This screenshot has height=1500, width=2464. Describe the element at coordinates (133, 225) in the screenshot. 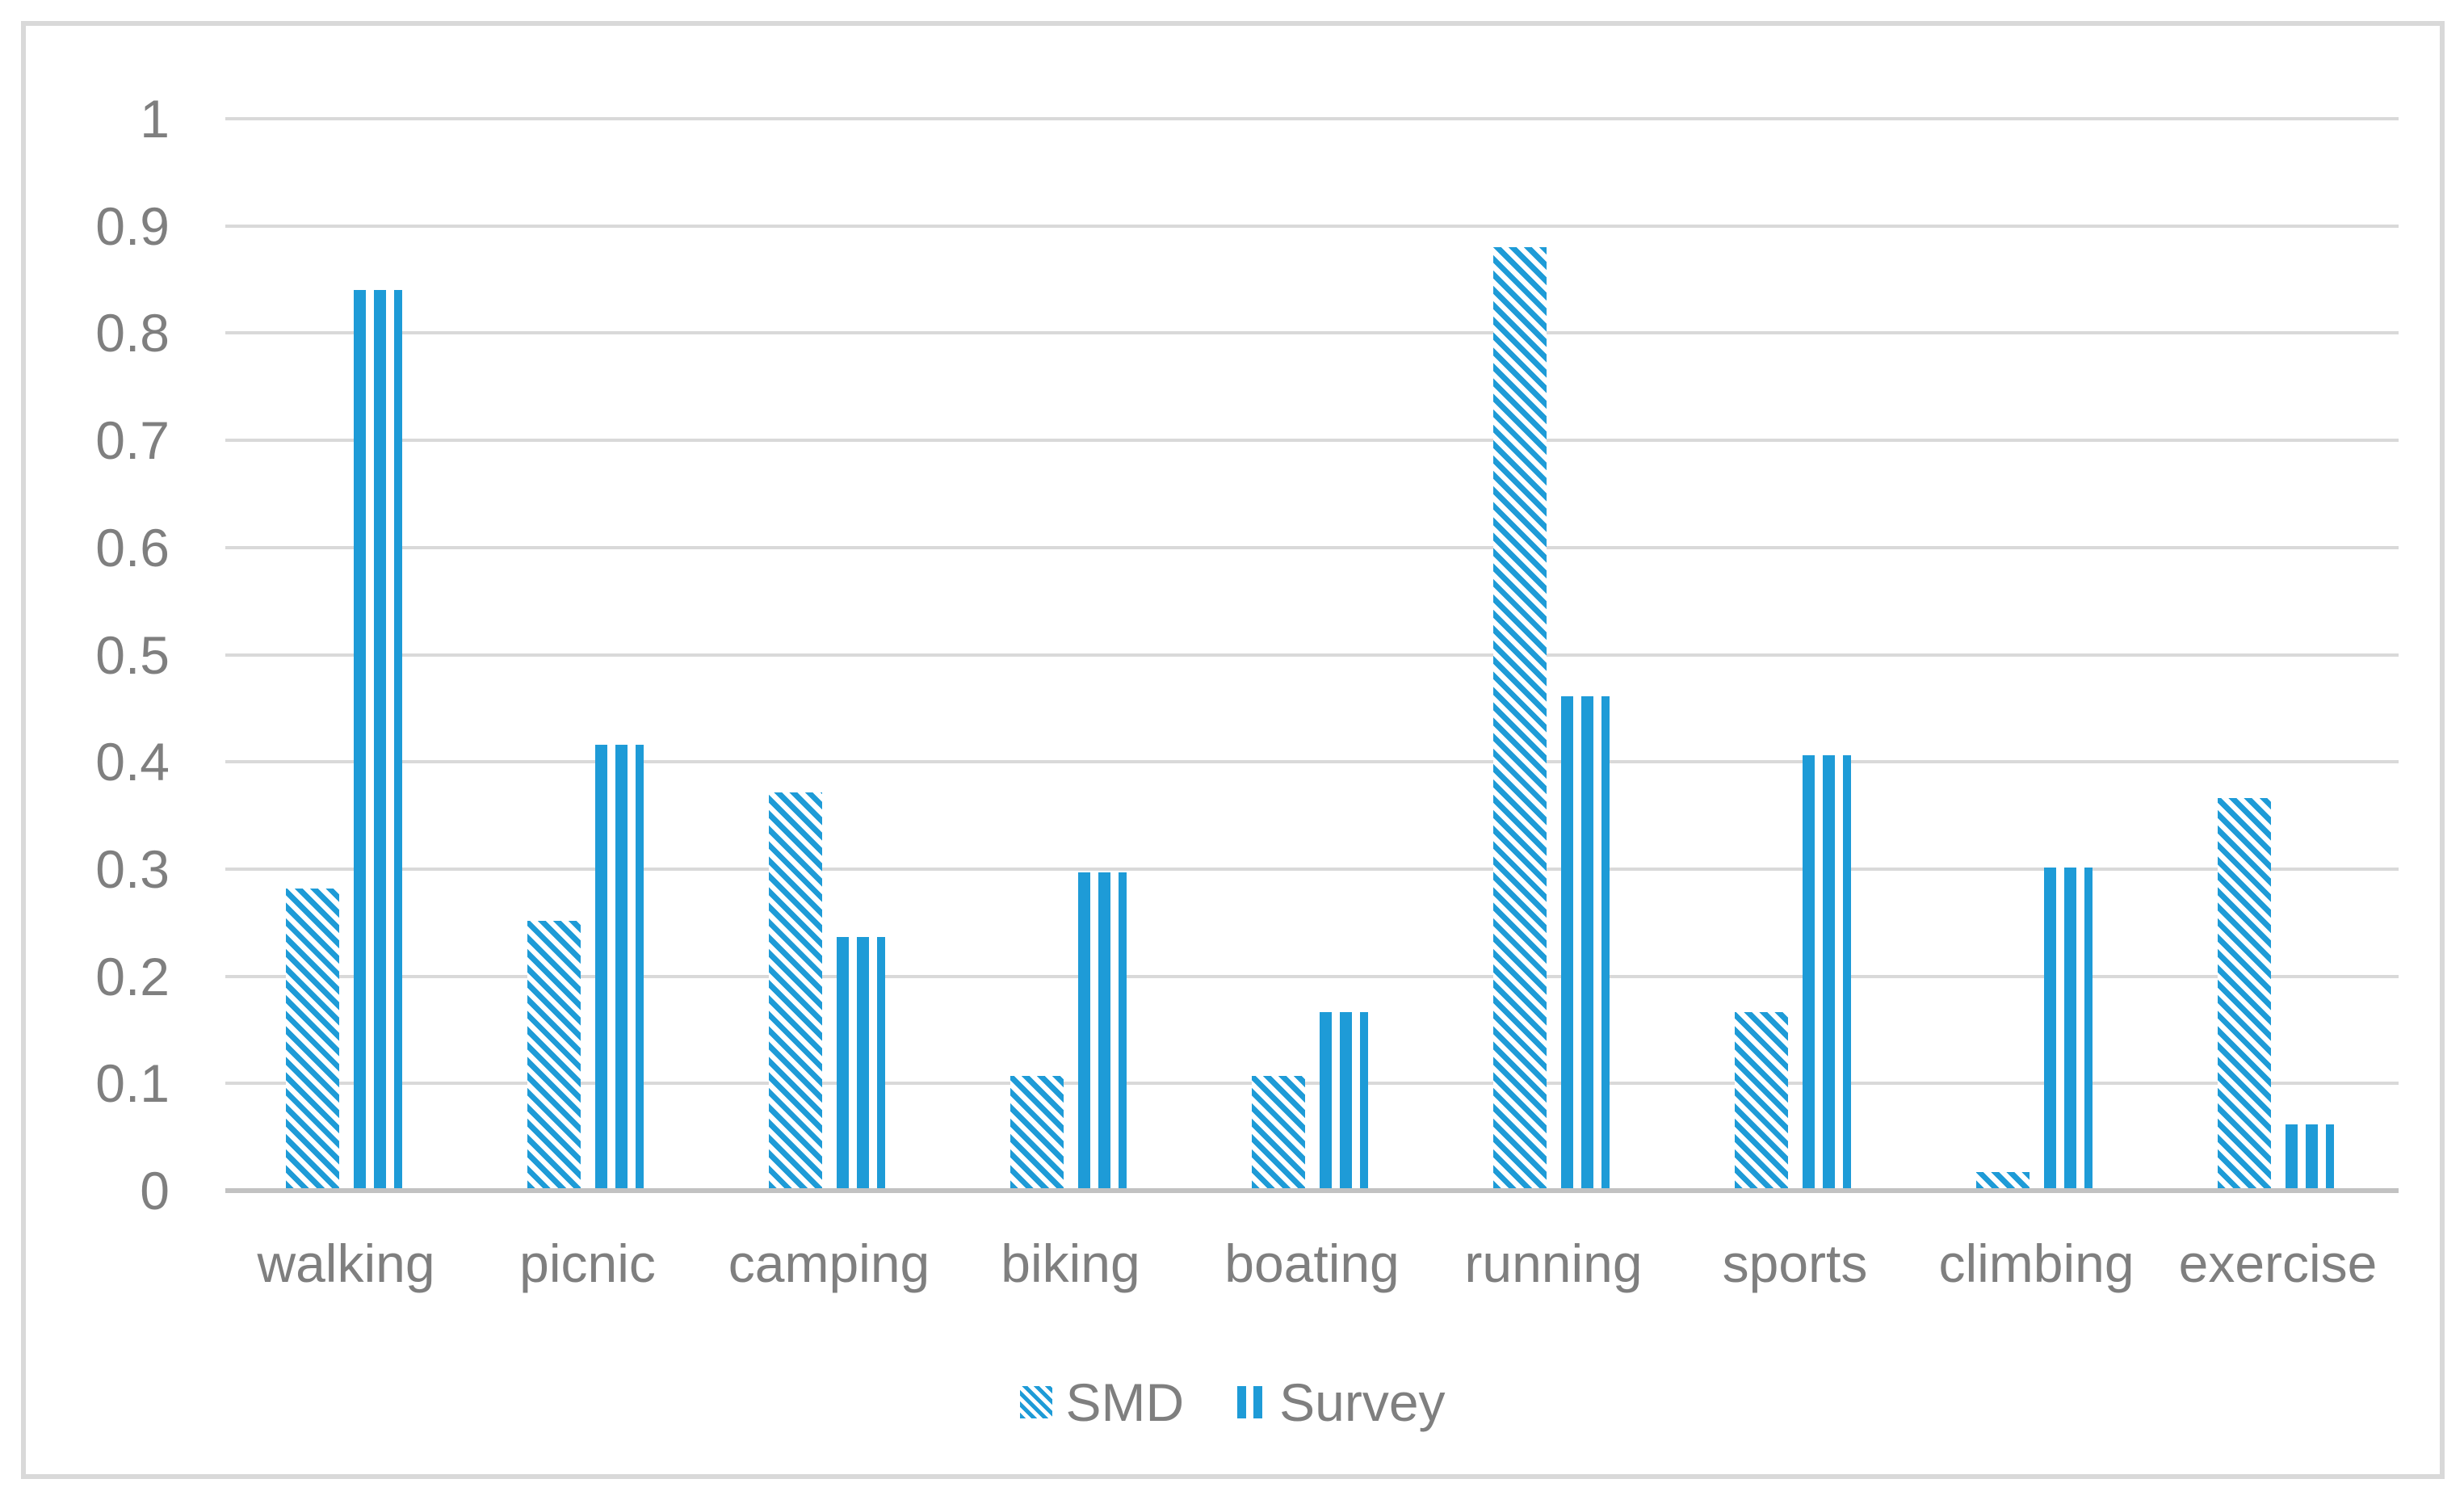

I see `y-axis-tick-label: 0.9` at that location.